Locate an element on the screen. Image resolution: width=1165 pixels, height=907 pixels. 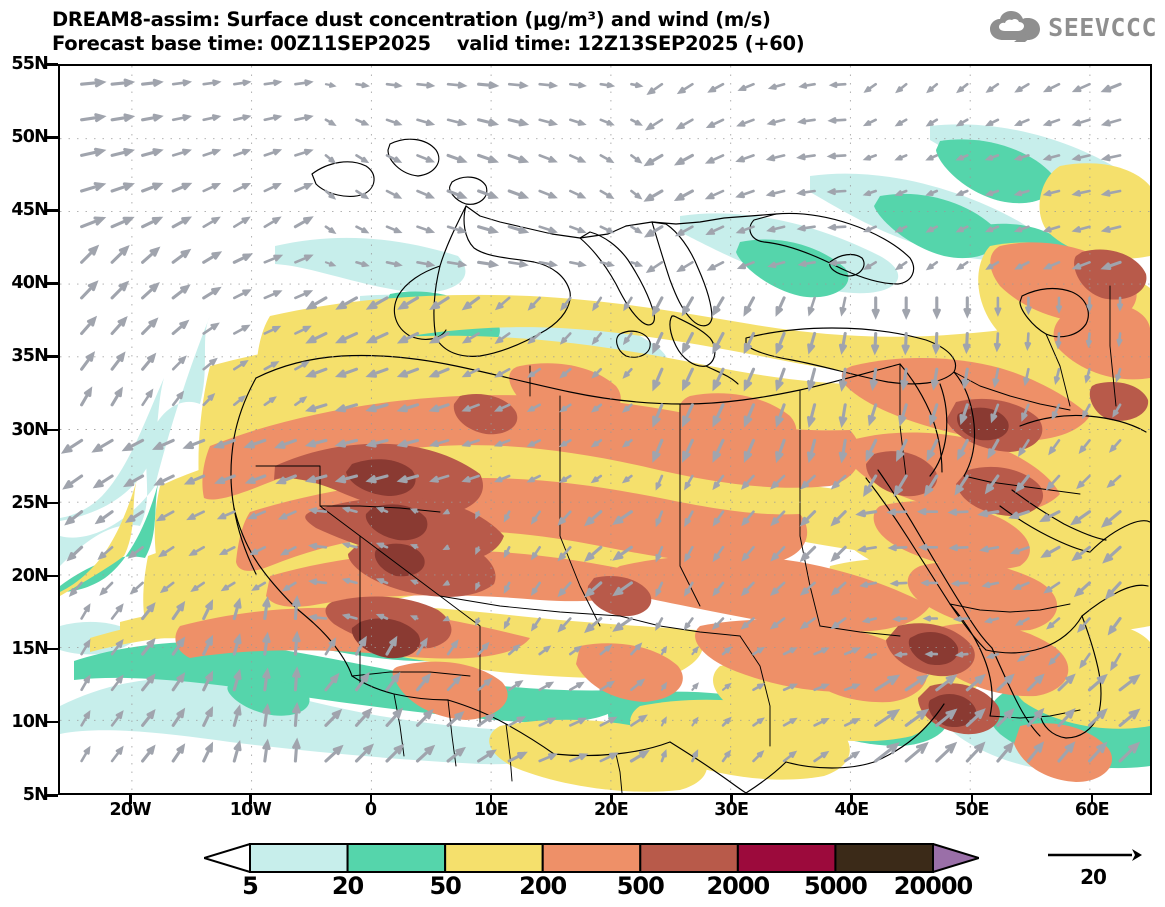
lat-tick-5N: 5N is located at coordinates (35, 795).